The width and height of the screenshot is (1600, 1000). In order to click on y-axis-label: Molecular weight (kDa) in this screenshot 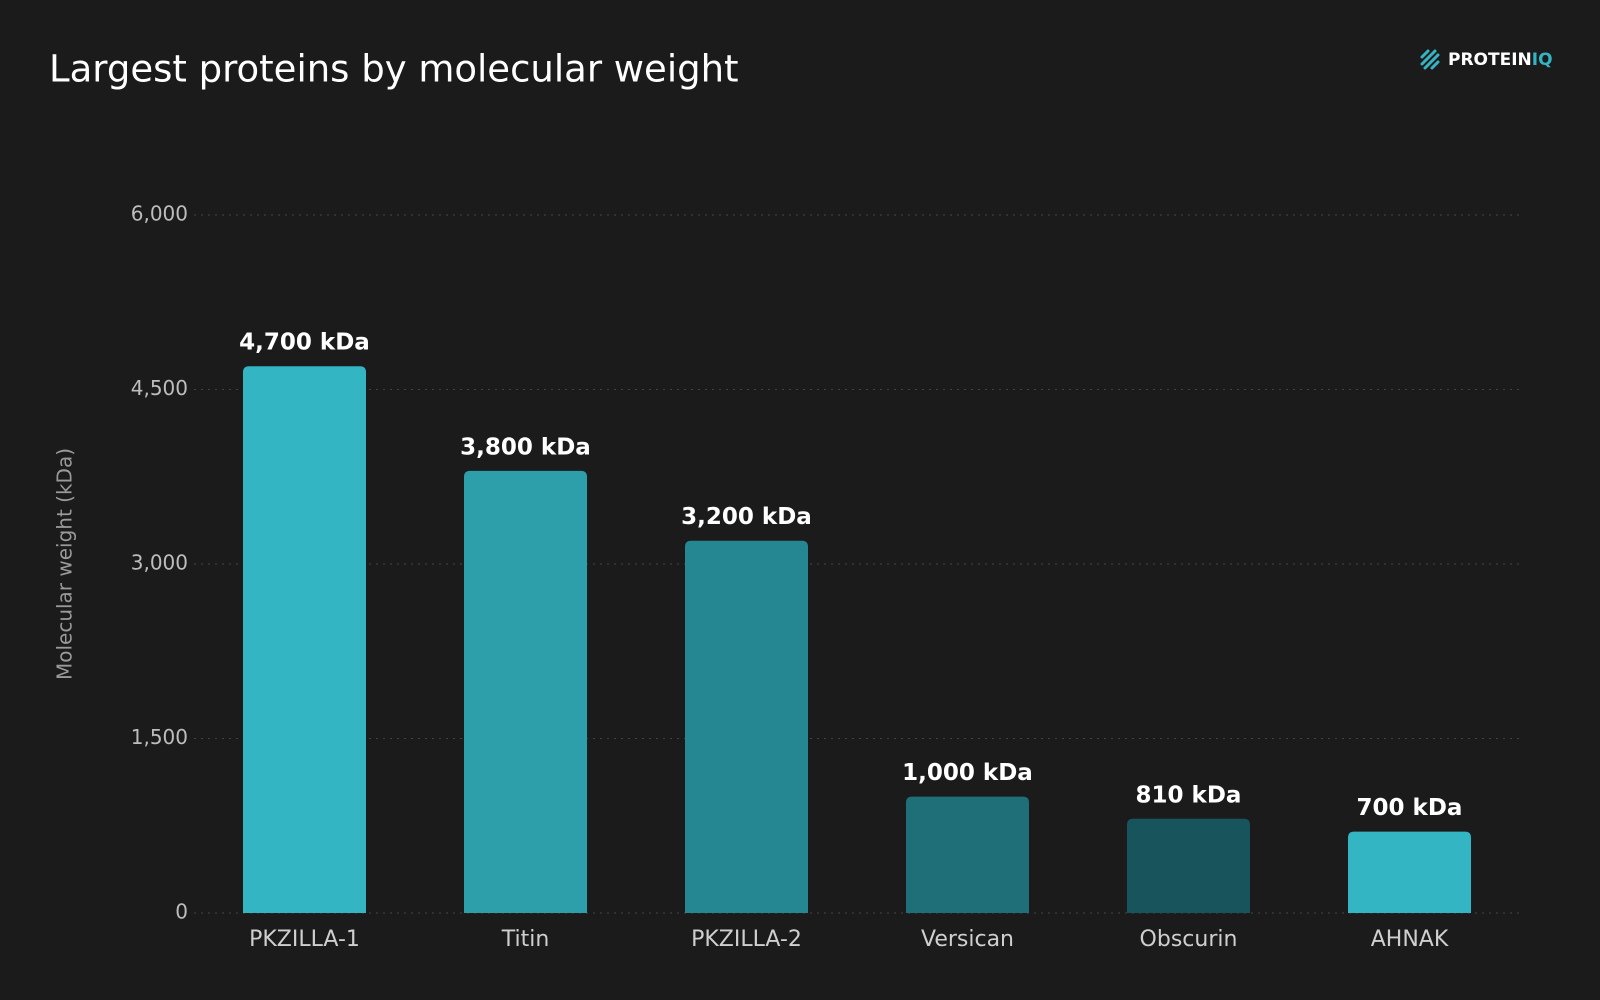, I will do `click(65, 564)`.